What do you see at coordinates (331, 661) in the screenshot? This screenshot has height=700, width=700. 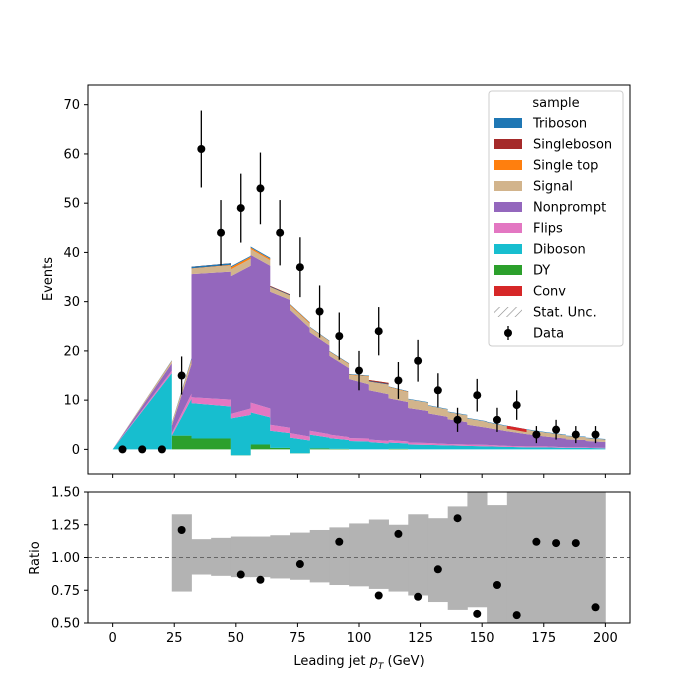 I see `x-label-main: Leading jet` at bounding box center [331, 661].